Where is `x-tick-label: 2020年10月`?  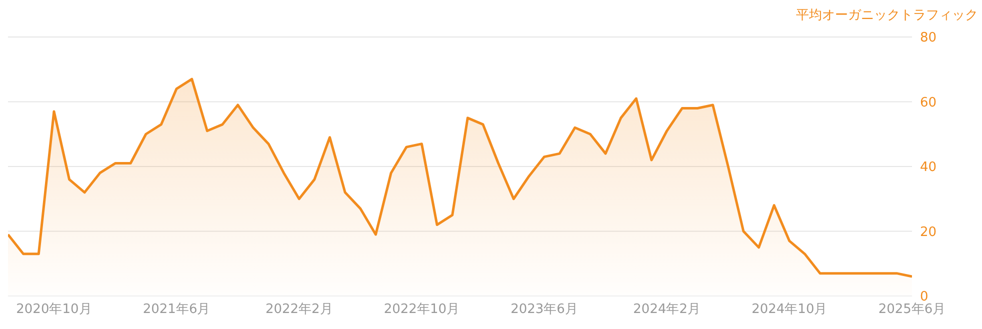 x-tick-label: 2020年10月 is located at coordinates (54, 310).